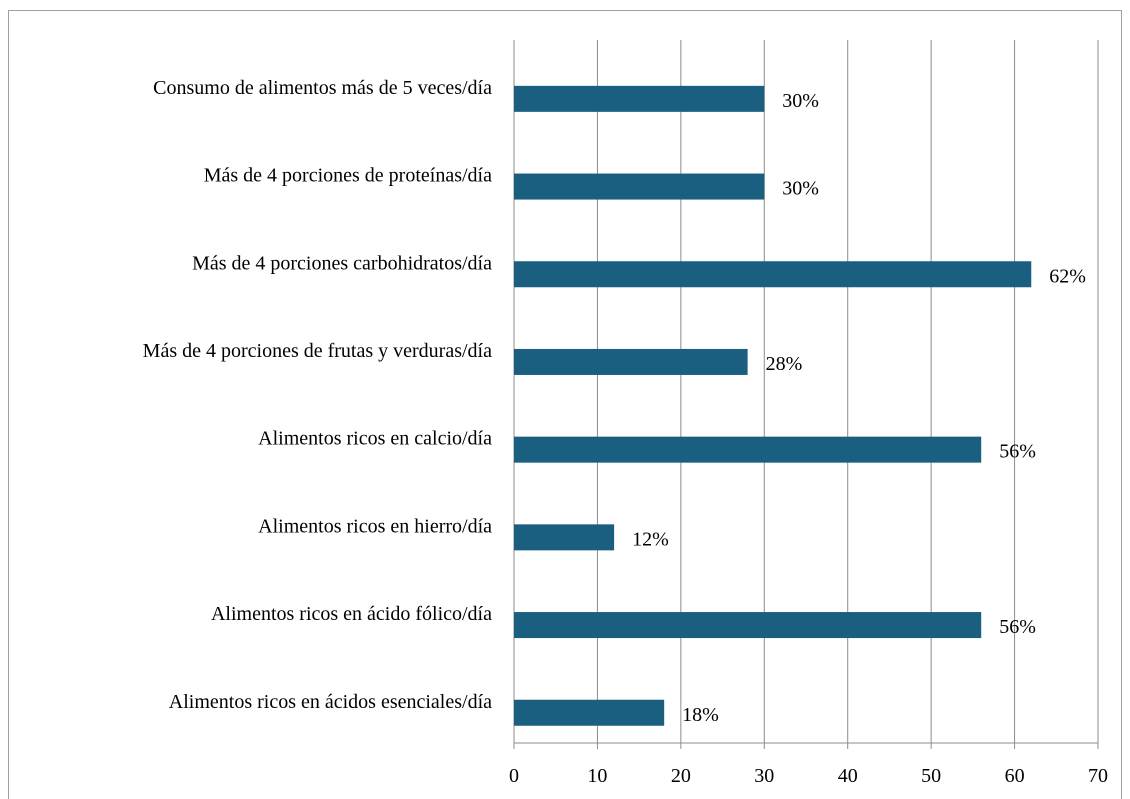 The height and width of the screenshot is (799, 1130). I want to click on x-tick-label: 30, so click(764, 776).